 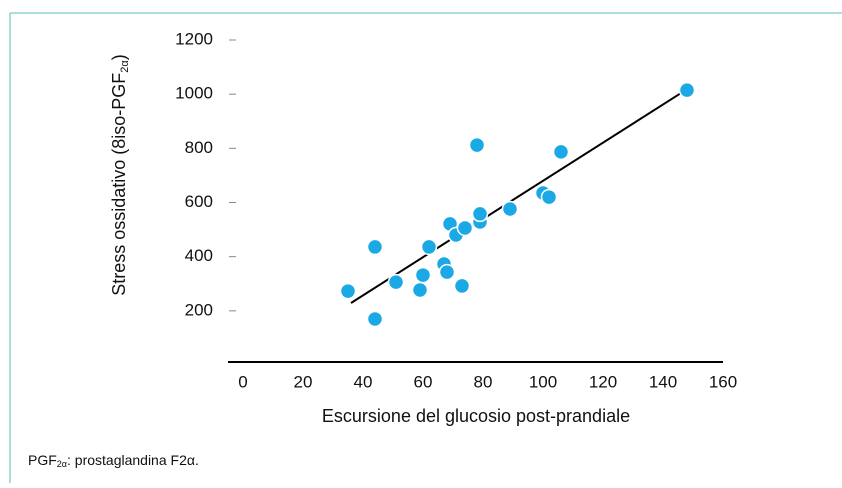 What do you see at coordinates (42, 460) in the screenshot?
I see `footnote-text: PGF` at bounding box center [42, 460].